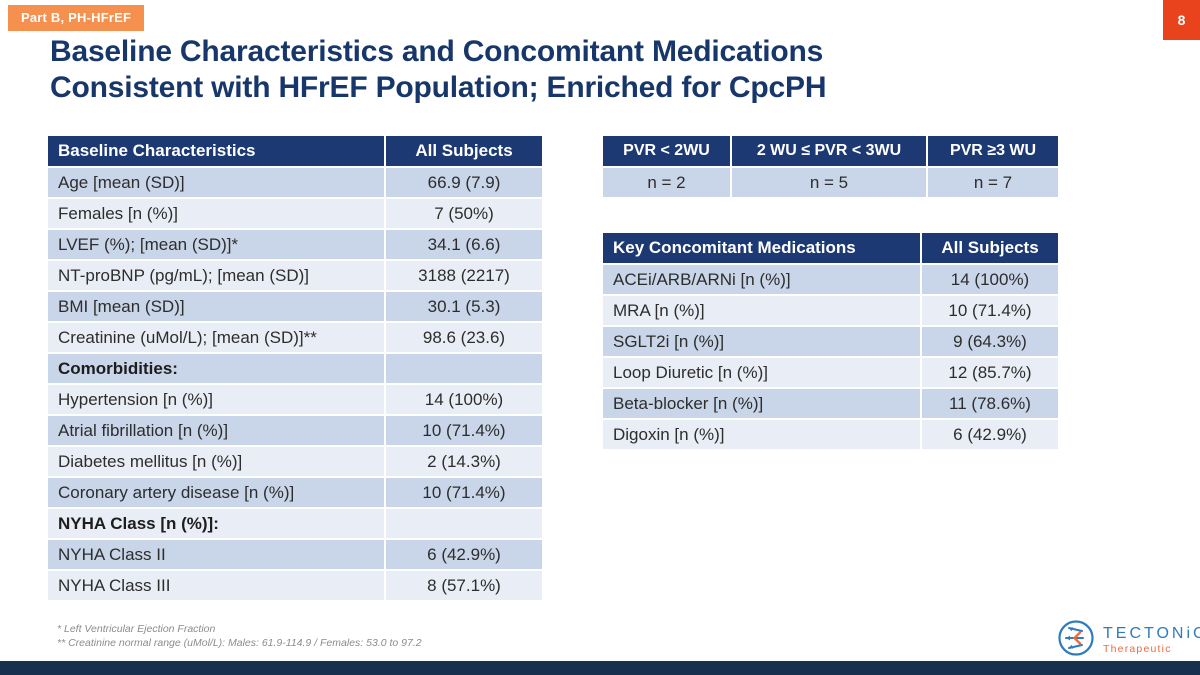 This screenshot has width=1200, height=675. Describe the element at coordinates (666, 151) in the screenshot. I see `pvr-header-1: PVR < 2WU` at that location.